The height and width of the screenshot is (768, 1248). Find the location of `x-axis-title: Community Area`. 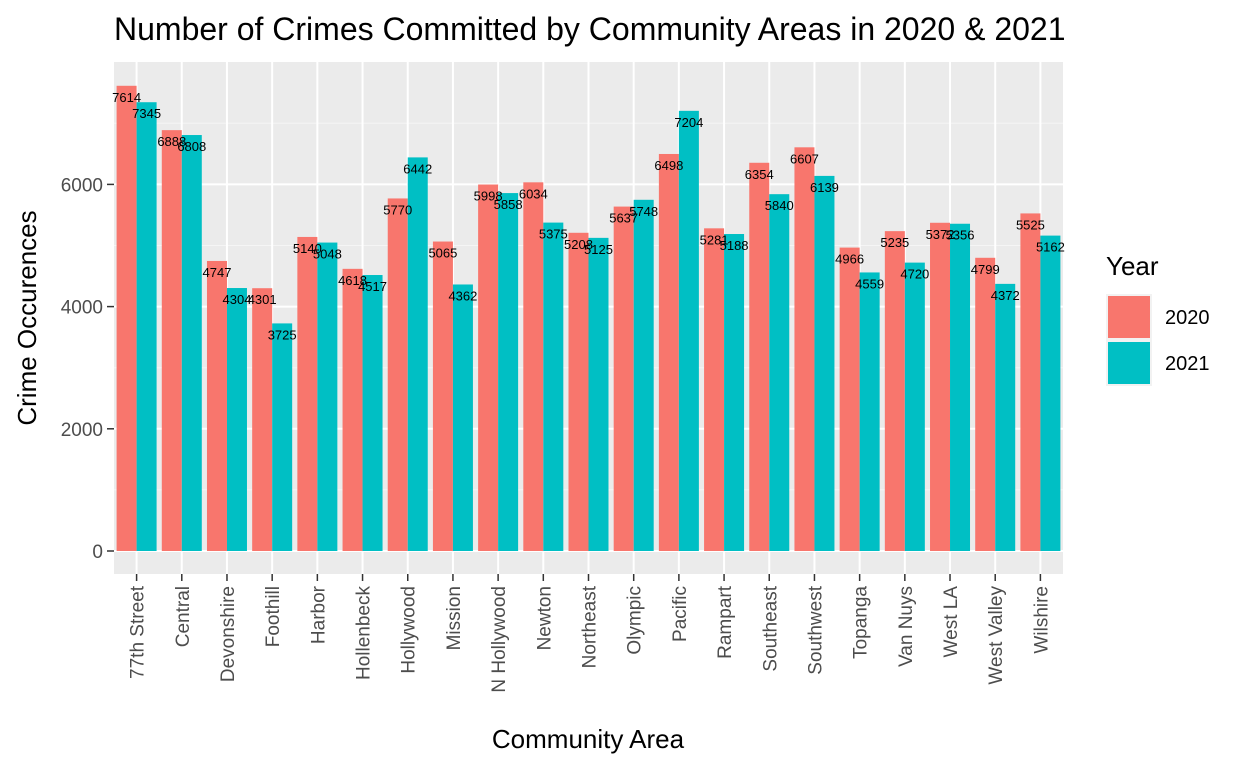

x-axis-title: Community Area is located at coordinates (588, 739).